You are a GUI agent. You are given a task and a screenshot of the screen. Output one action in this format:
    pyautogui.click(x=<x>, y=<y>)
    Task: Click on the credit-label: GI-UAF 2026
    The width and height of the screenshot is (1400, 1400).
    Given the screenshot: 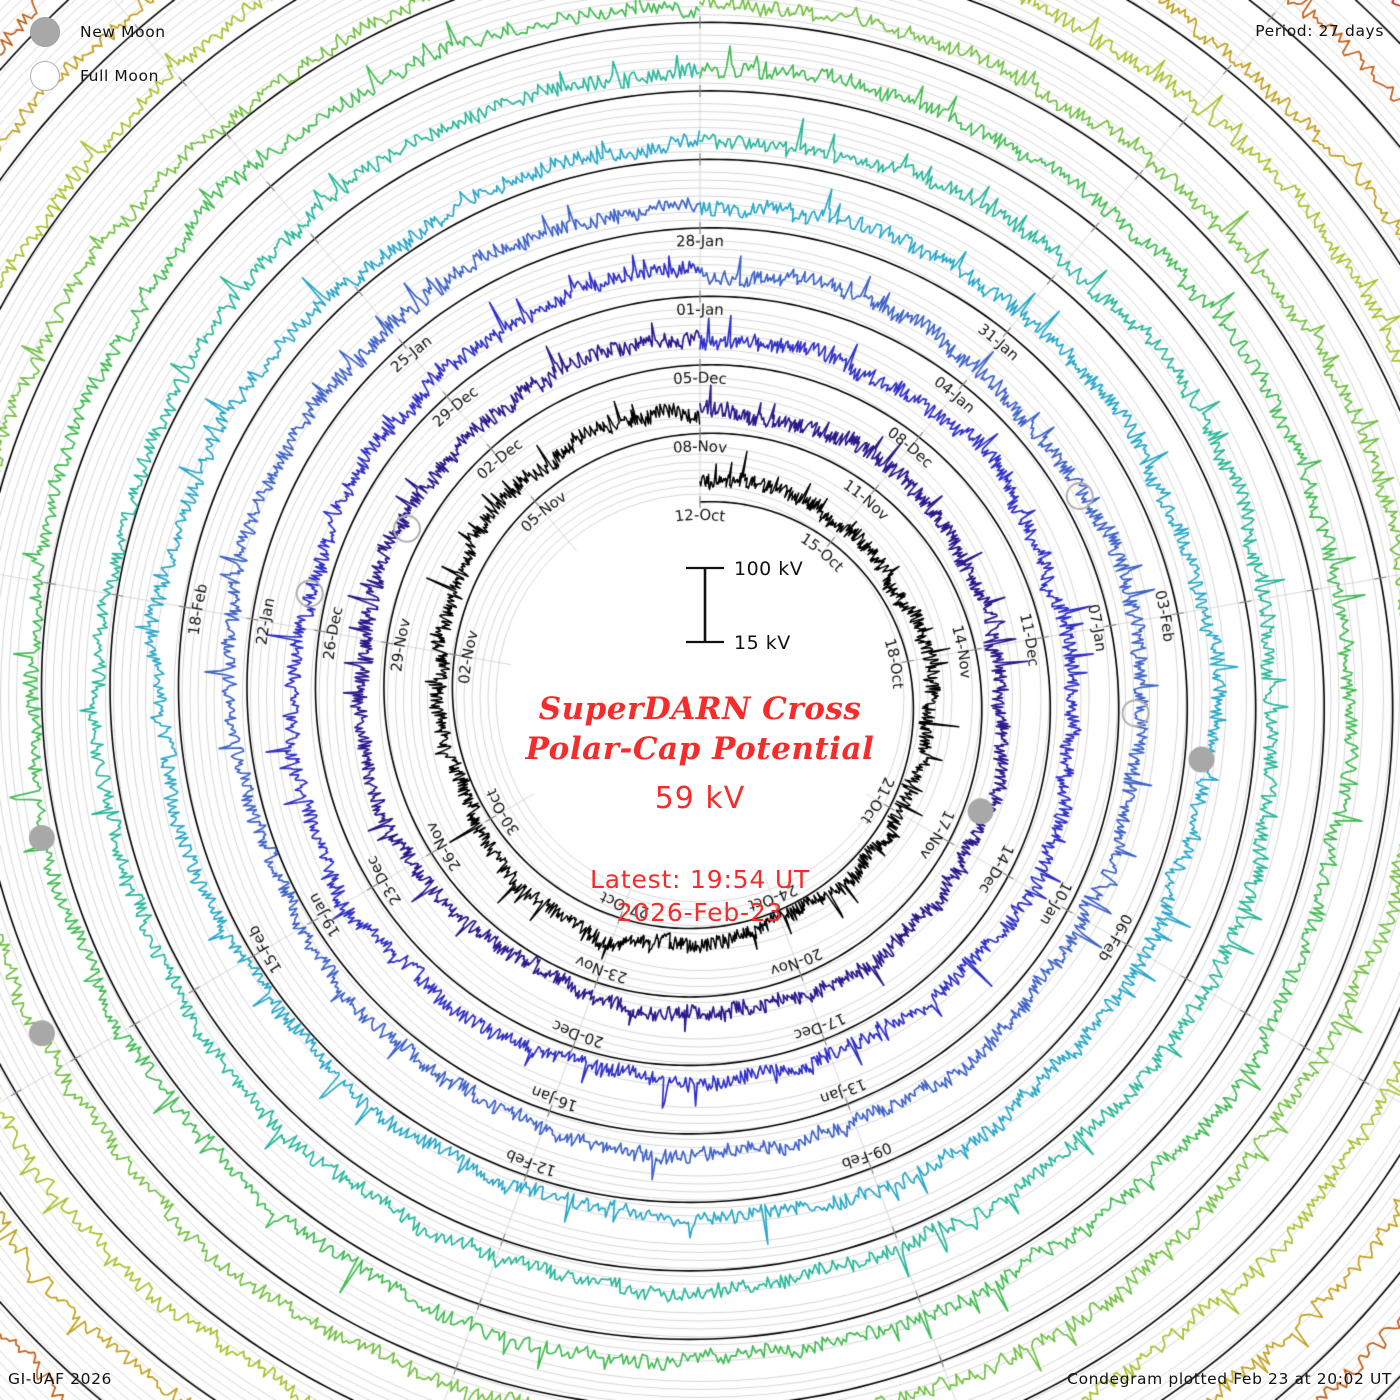 What is the action you would take?
    pyautogui.click(x=60, y=1379)
    